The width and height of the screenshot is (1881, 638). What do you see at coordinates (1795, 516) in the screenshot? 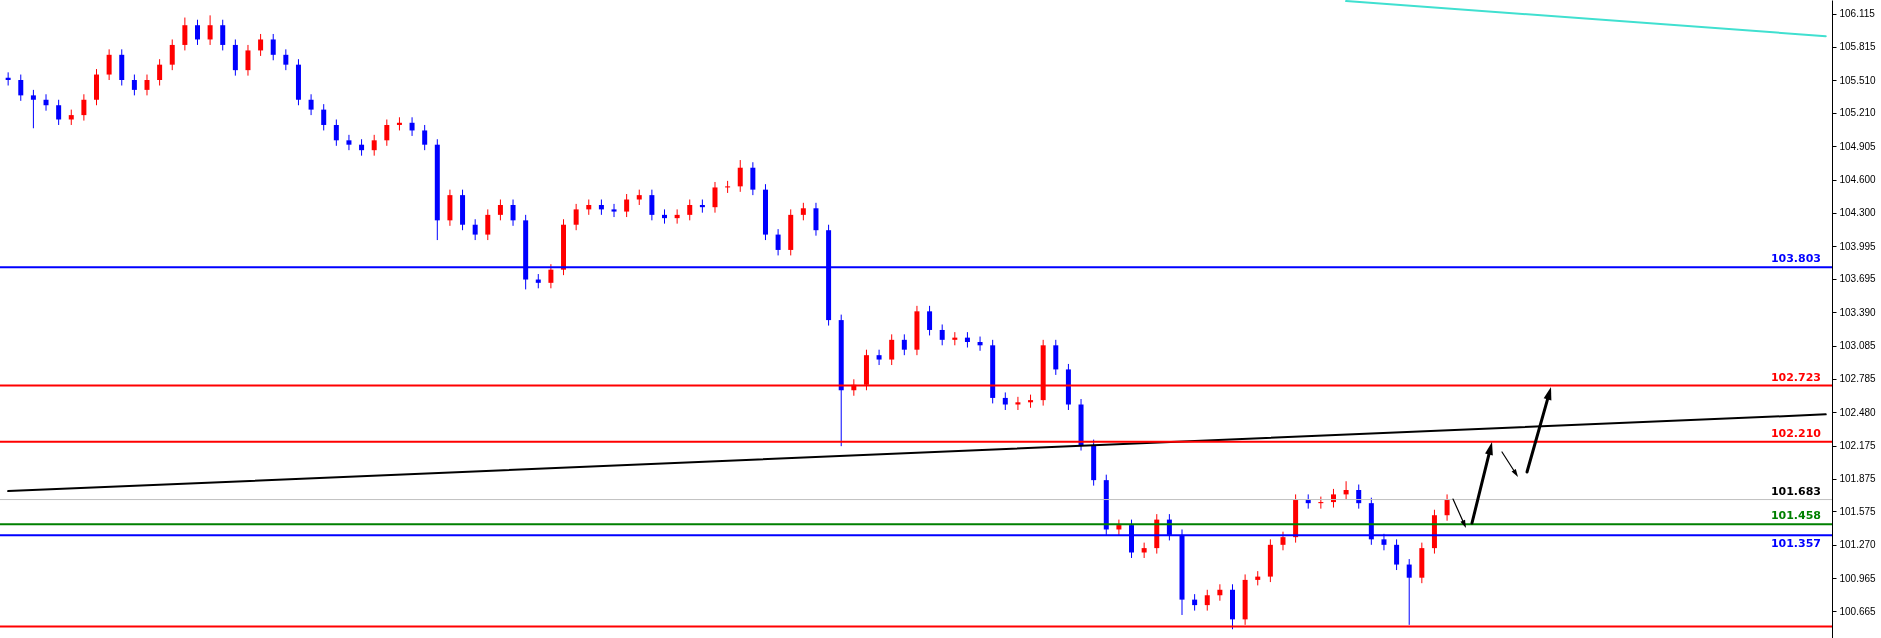
I see `ref-line-label: 101.458` at bounding box center [1795, 516].